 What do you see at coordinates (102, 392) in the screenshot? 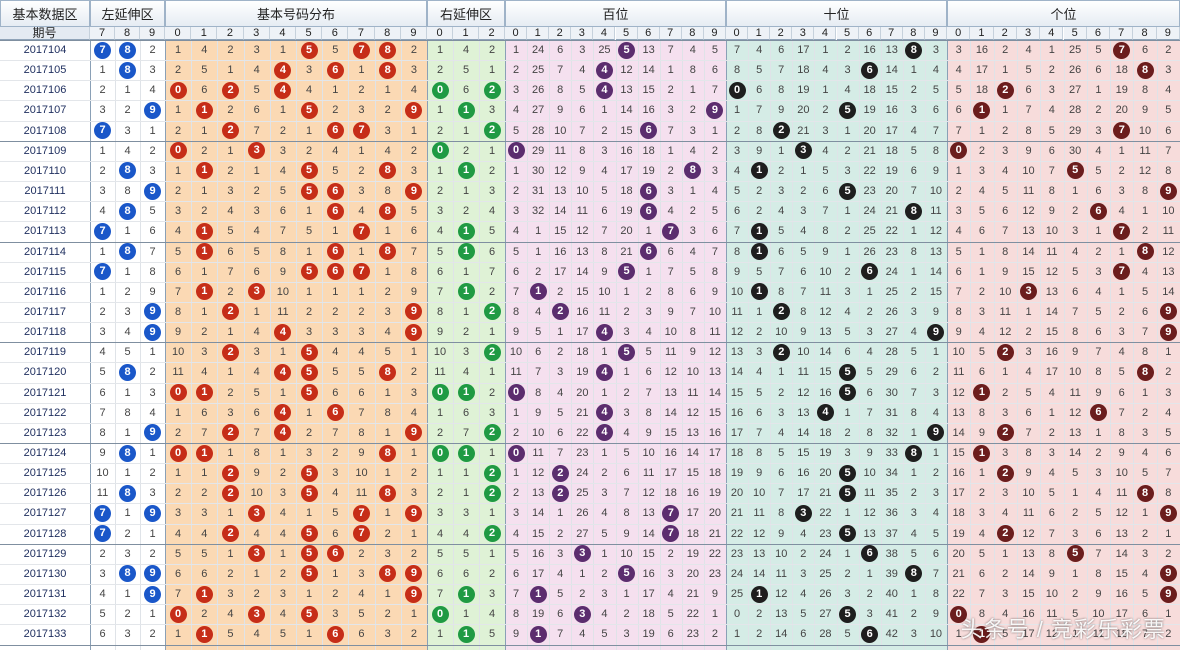
I see `cell-left: 6` at bounding box center [102, 392].